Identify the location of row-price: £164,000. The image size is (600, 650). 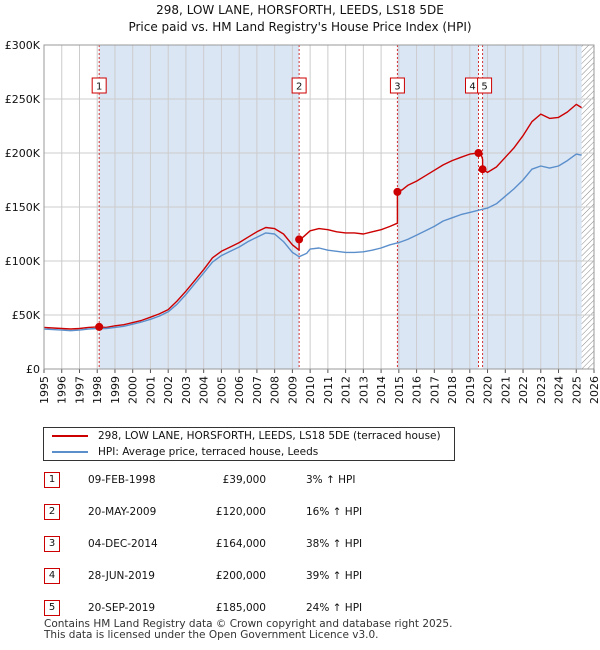
(240, 544).